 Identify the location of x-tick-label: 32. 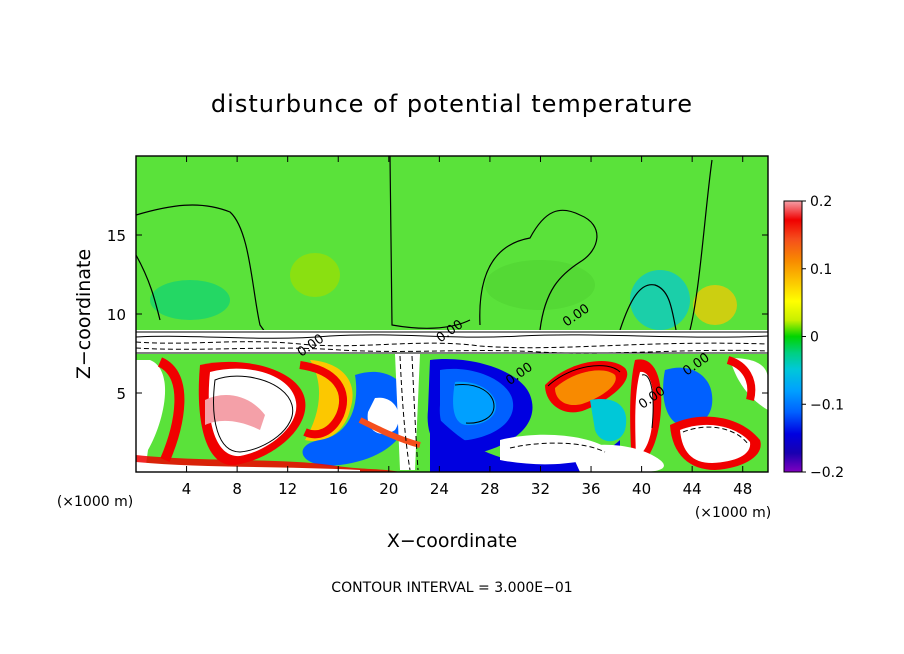
(540, 489).